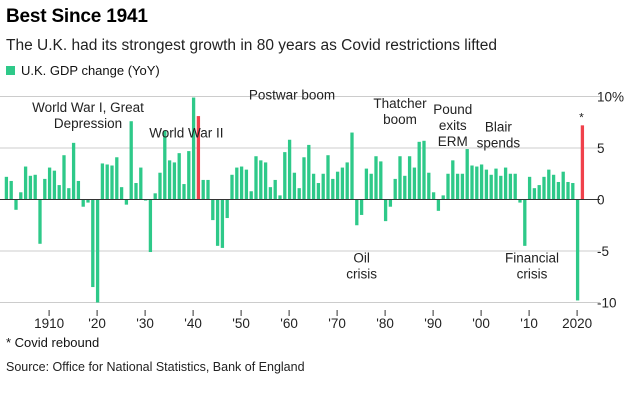  Describe the element at coordinates (186, 133) in the screenshot. I see `annotation: World War II` at that location.